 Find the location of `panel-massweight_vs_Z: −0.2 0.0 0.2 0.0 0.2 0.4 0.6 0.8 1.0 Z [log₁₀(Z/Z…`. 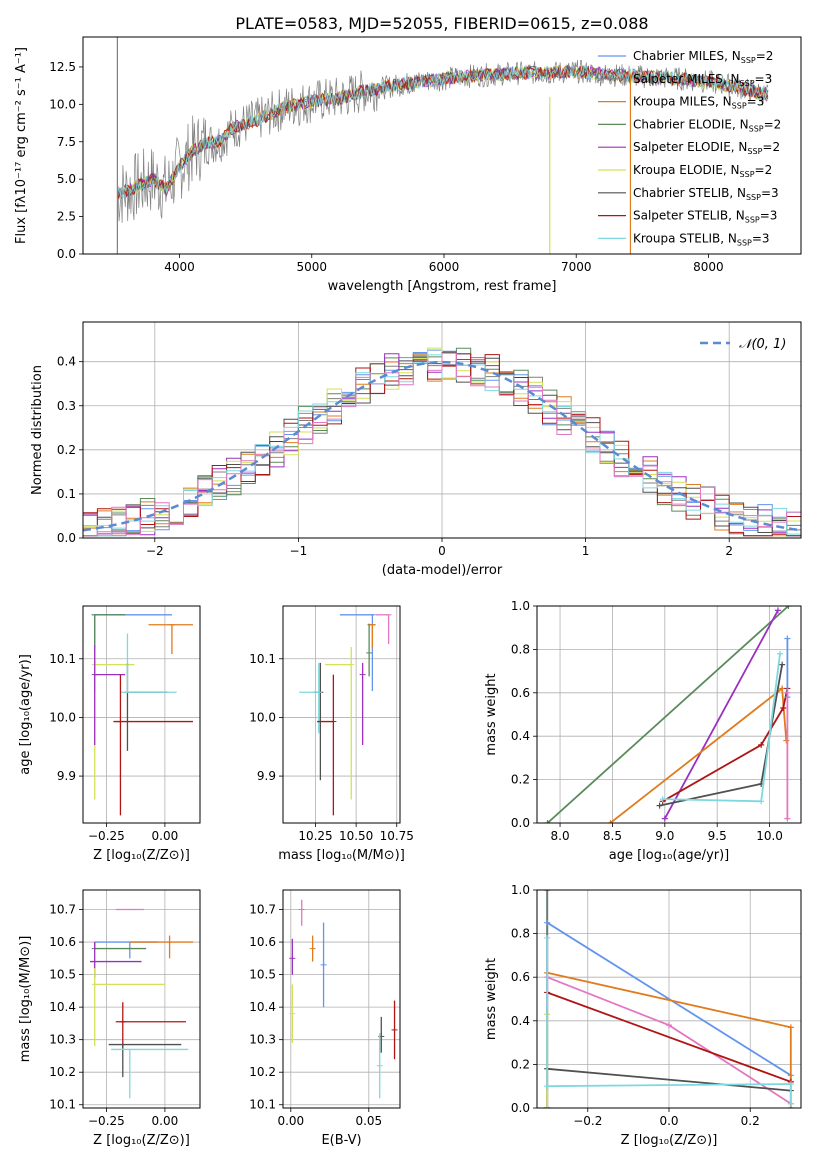

panel-massweight_vs_Z: −0.2 0.0 0.2 0.0 0.2 0.4 0.6 0.8 1.0 Z [log₁₀(Z/Z… is located at coordinates (643, 1015).